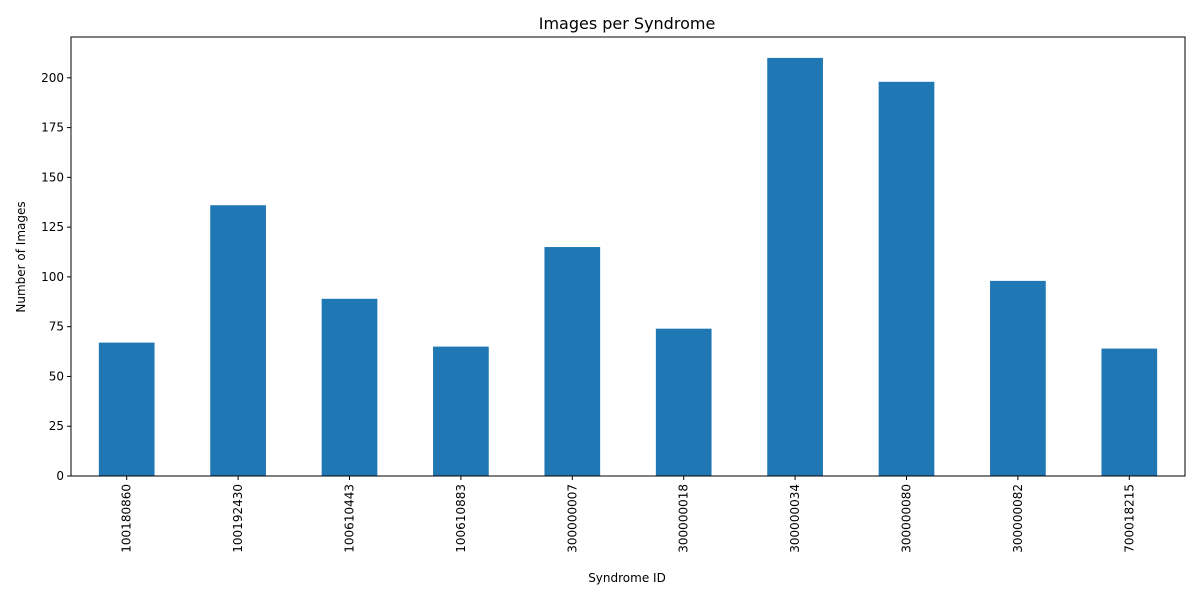  I want to click on x-axis-label: Syndrome ID, so click(627, 578).